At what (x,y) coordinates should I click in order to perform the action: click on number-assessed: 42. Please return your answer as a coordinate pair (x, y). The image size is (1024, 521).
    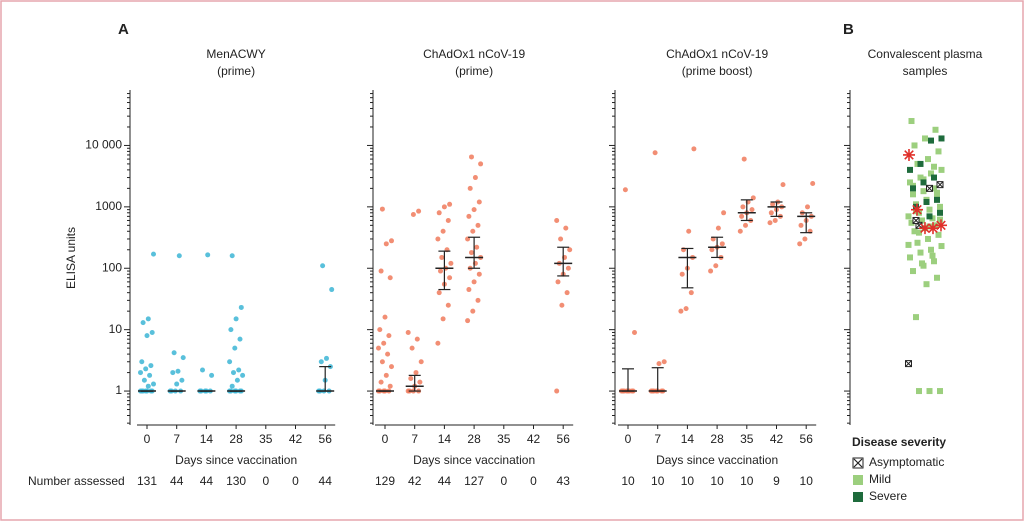
    Looking at the image, I should click on (415, 481).